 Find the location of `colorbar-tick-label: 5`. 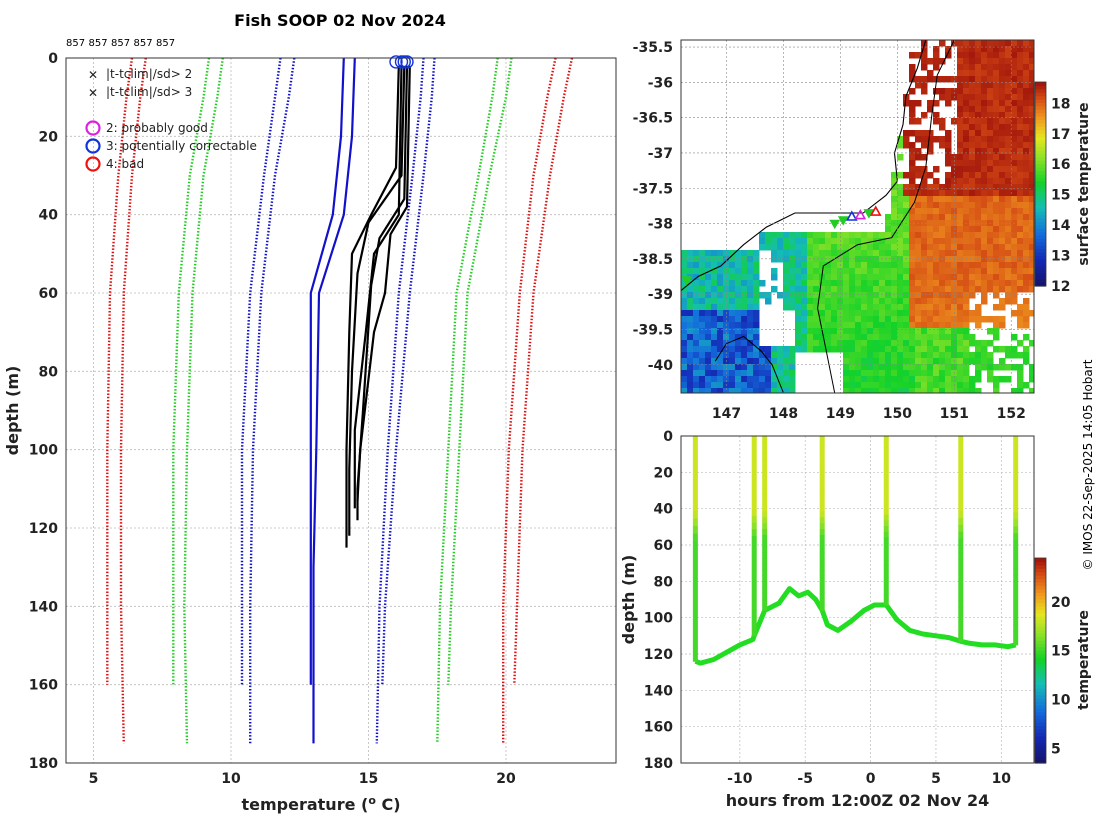

colorbar-tick-label: 5 is located at coordinates (1056, 749).